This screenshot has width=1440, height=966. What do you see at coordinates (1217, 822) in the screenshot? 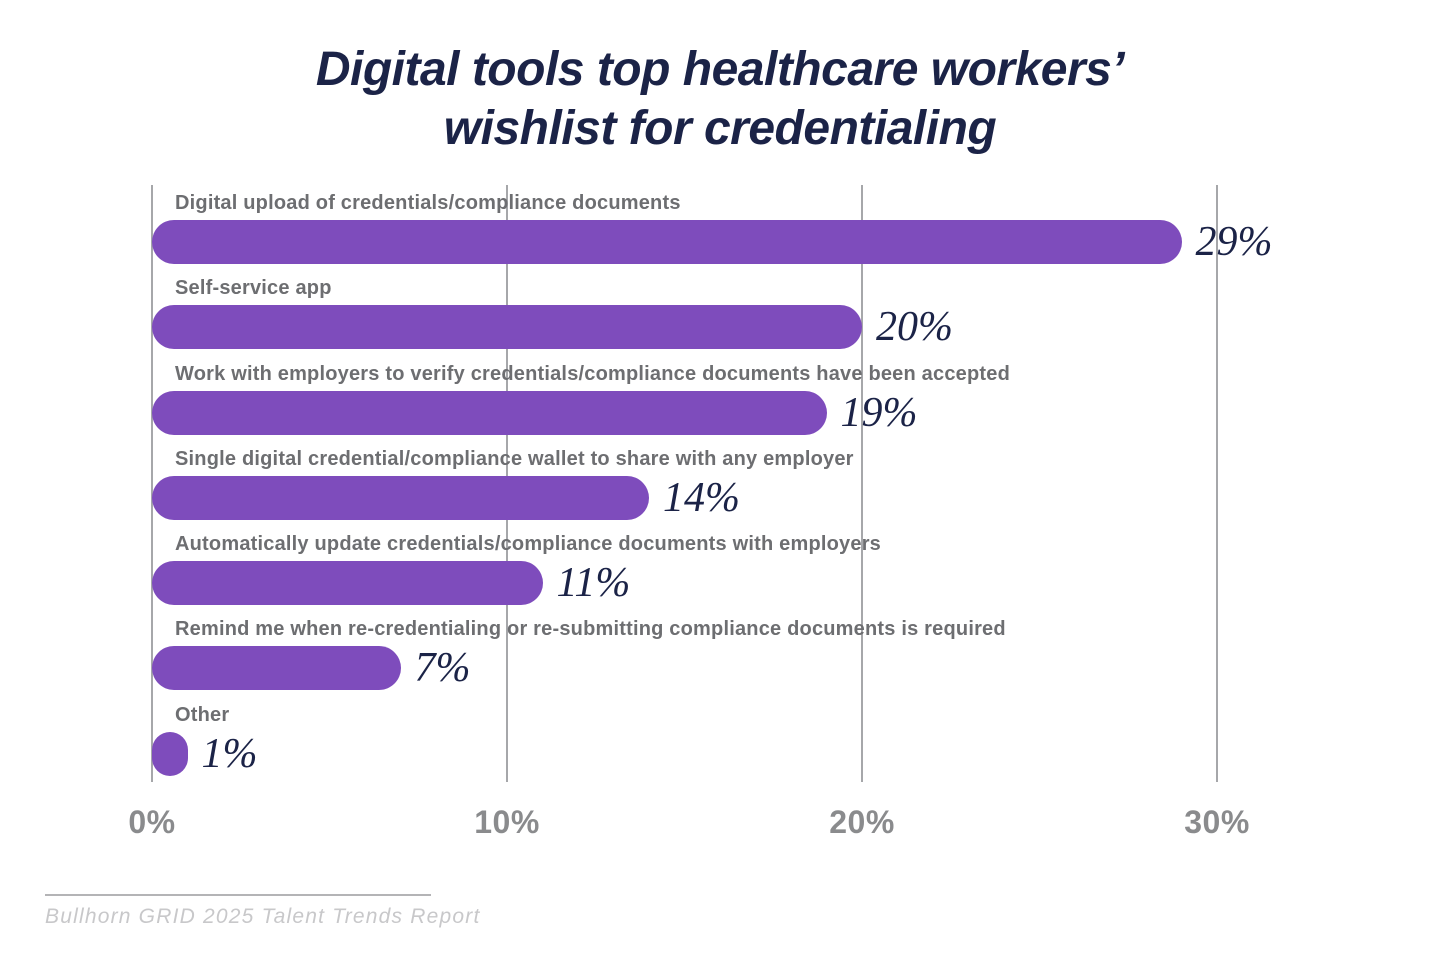
I see `x-tick-label: 30%` at bounding box center [1217, 822].